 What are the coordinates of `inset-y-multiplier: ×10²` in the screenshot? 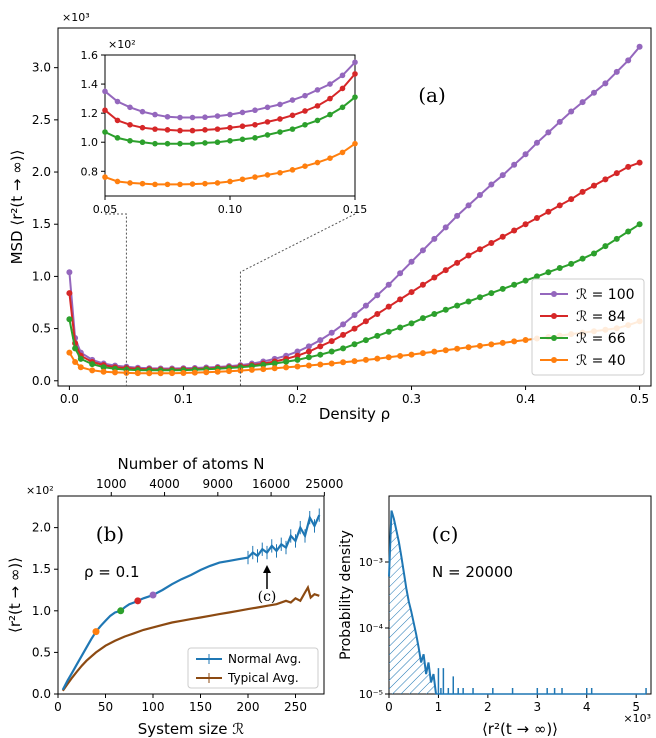 It's located at (122, 44).